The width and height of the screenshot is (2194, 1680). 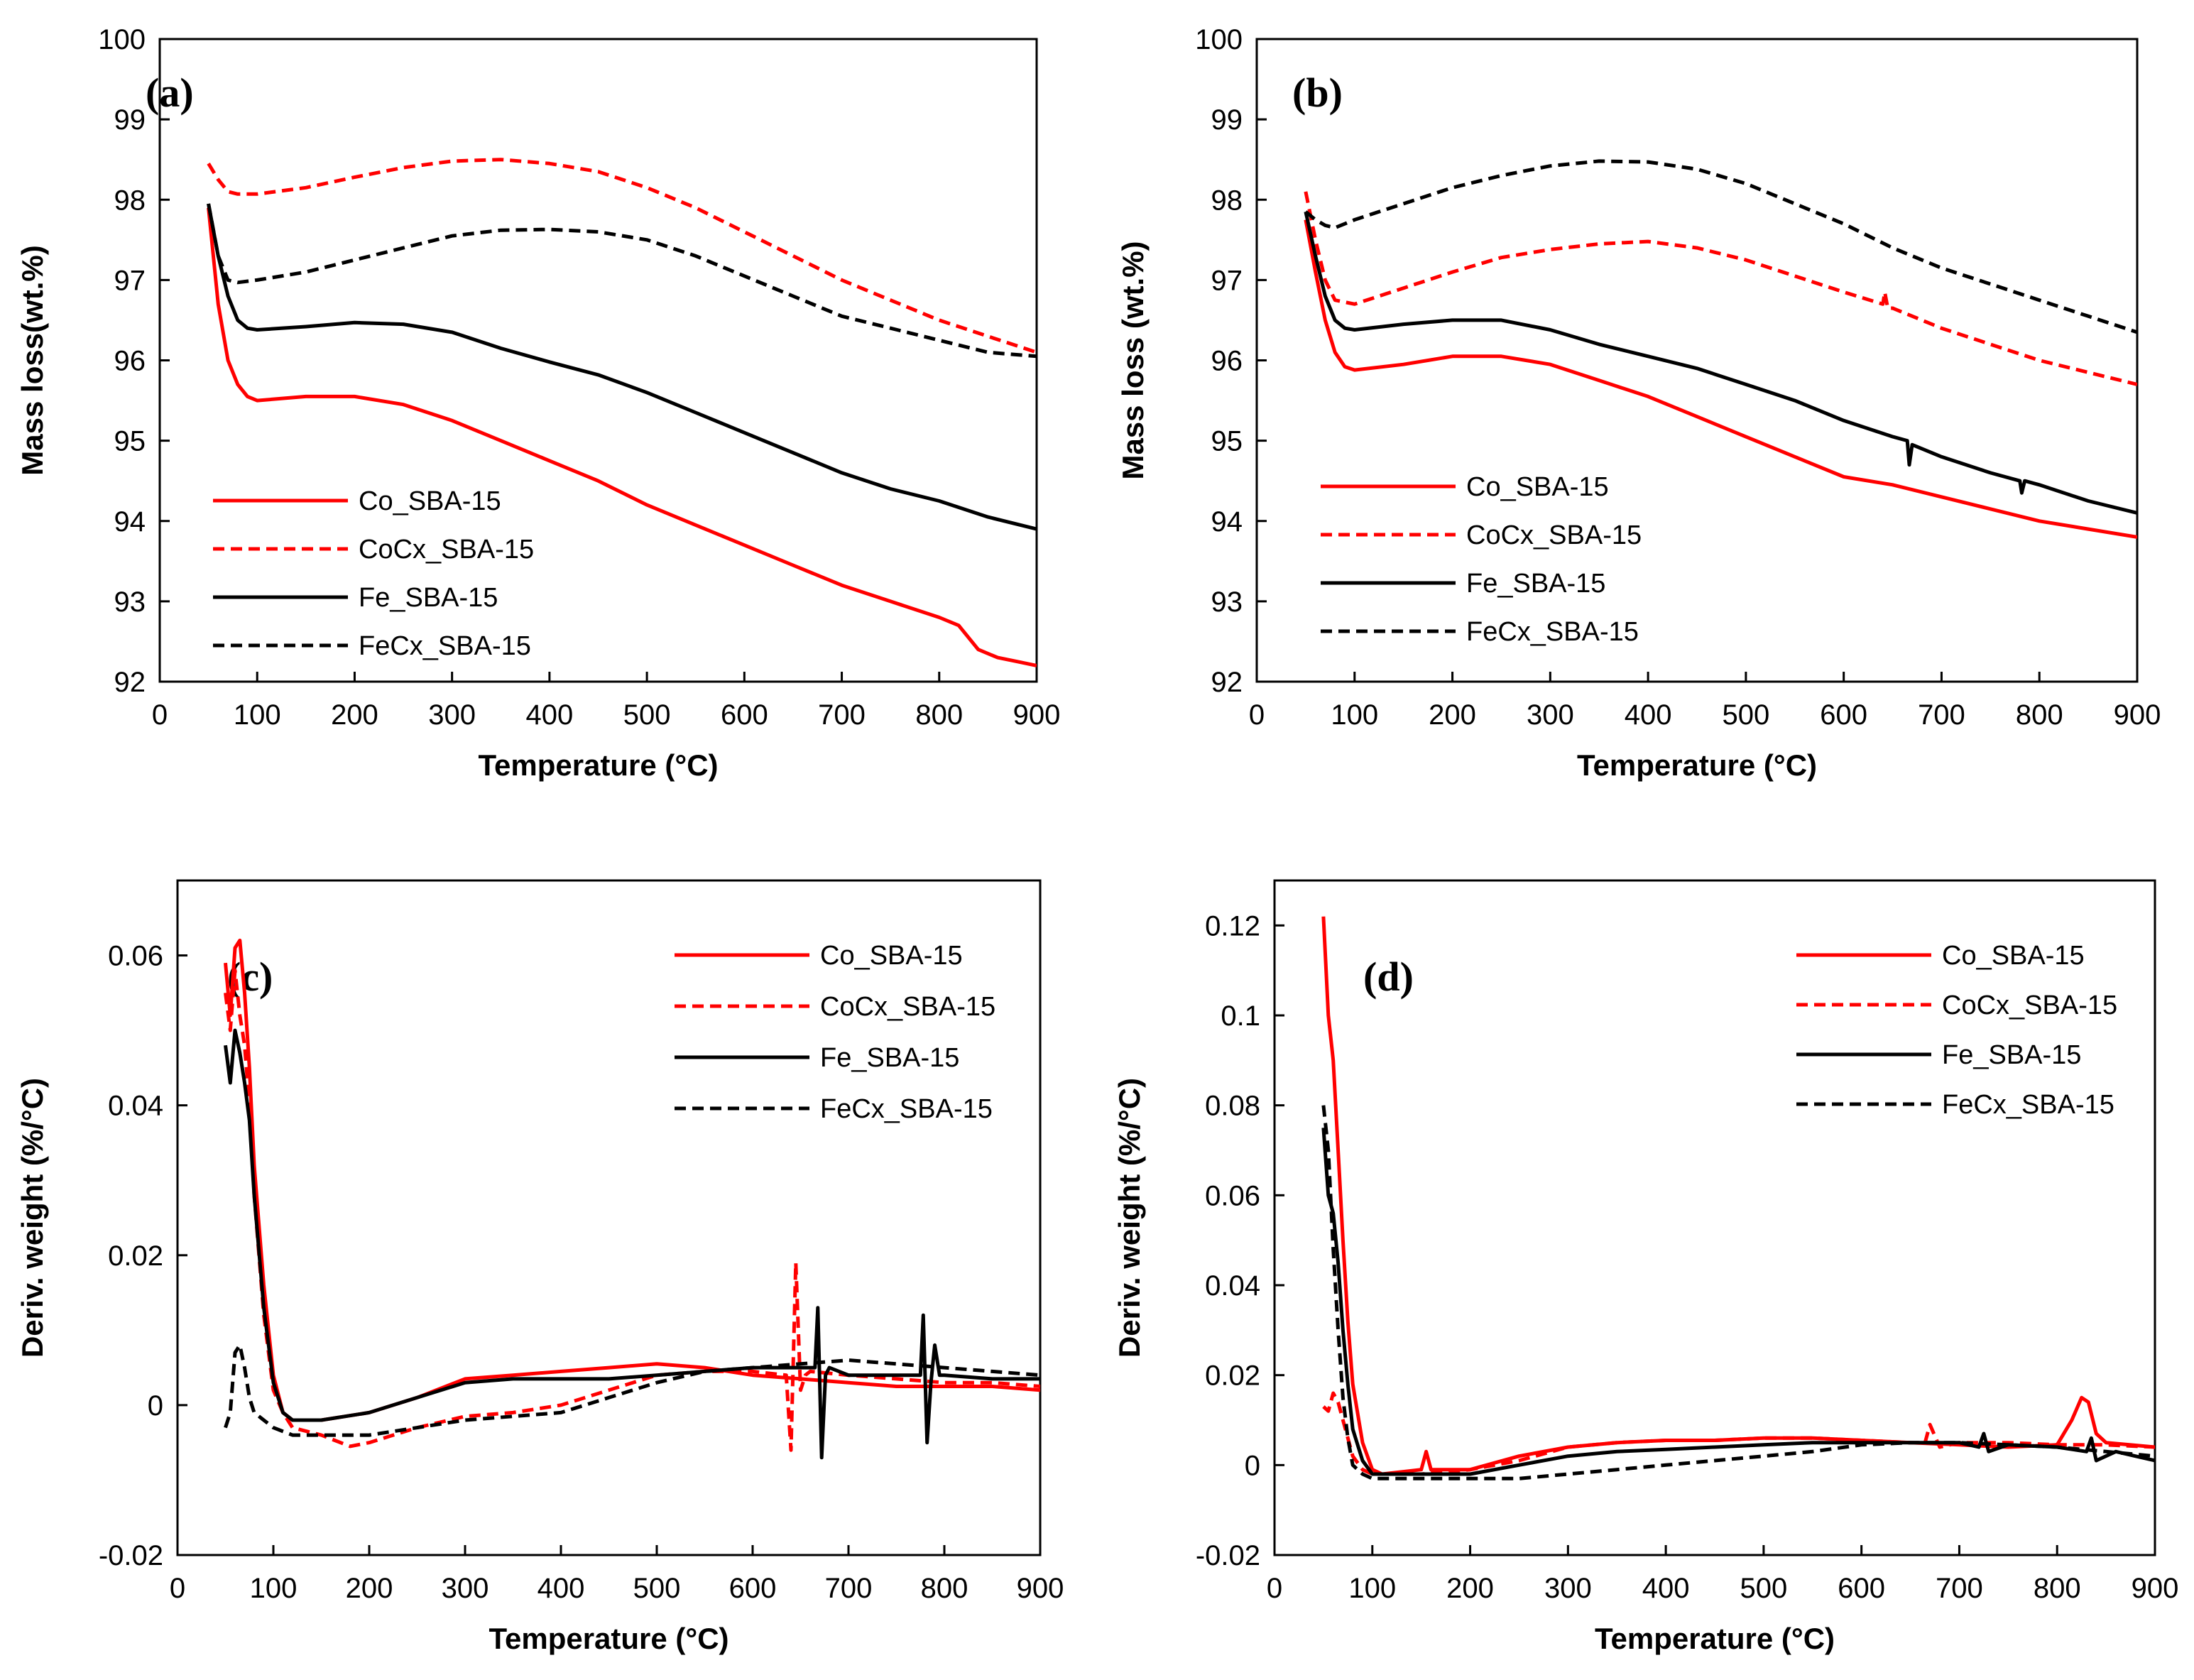 I want to click on panel-d-x-axis-title: Temperature (°C), so click(x=1715, y=1638).